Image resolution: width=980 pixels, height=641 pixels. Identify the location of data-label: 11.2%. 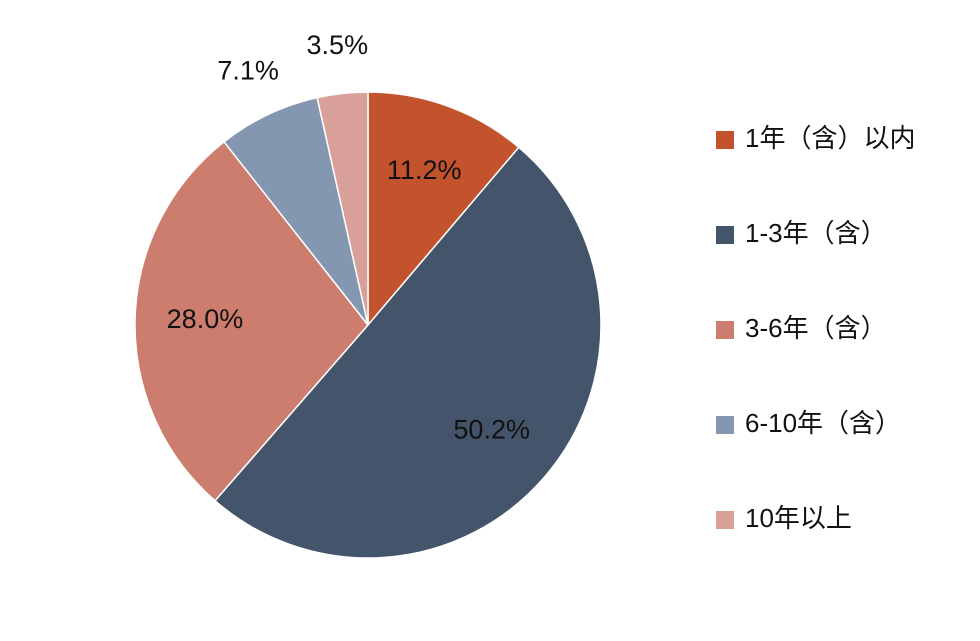
(424, 170).